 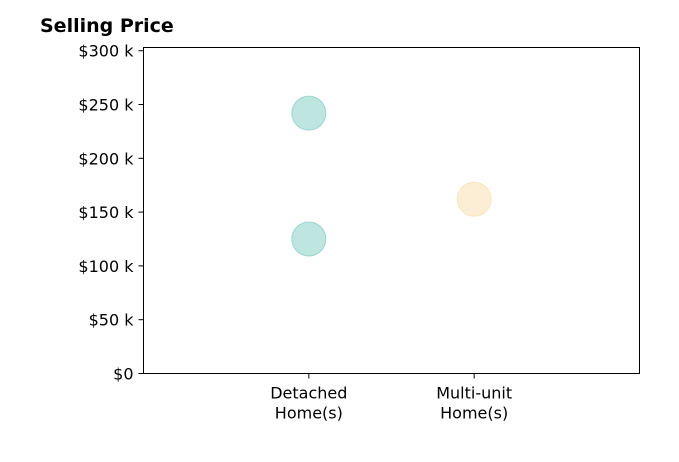 What do you see at coordinates (123, 374) in the screenshot?
I see `y-tick-label: $0` at bounding box center [123, 374].